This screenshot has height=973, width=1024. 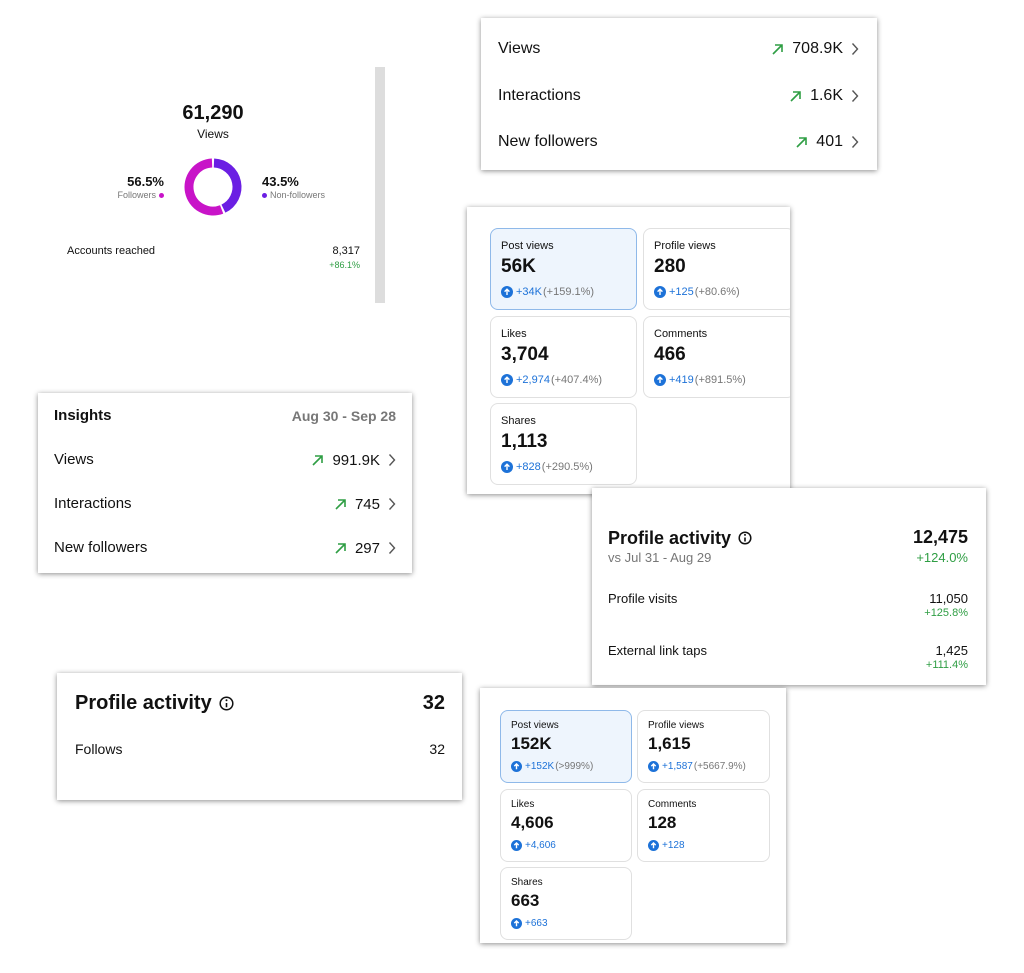 I want to click on row-value: 32, so click(x=437, y=748).